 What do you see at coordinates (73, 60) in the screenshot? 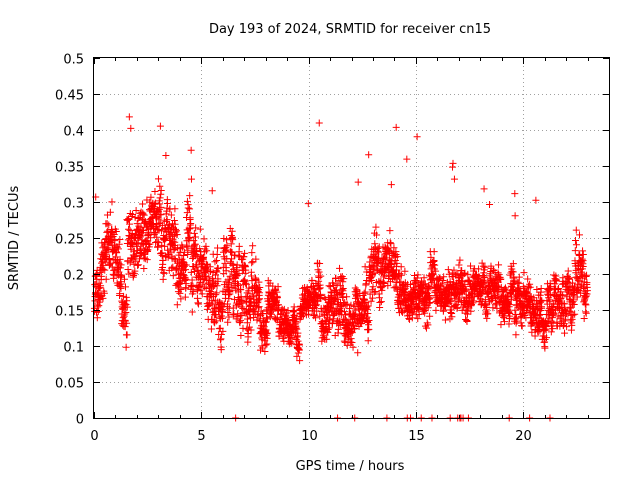
I see `y-tick-label: 0.5` at bounding box center [73, 60].